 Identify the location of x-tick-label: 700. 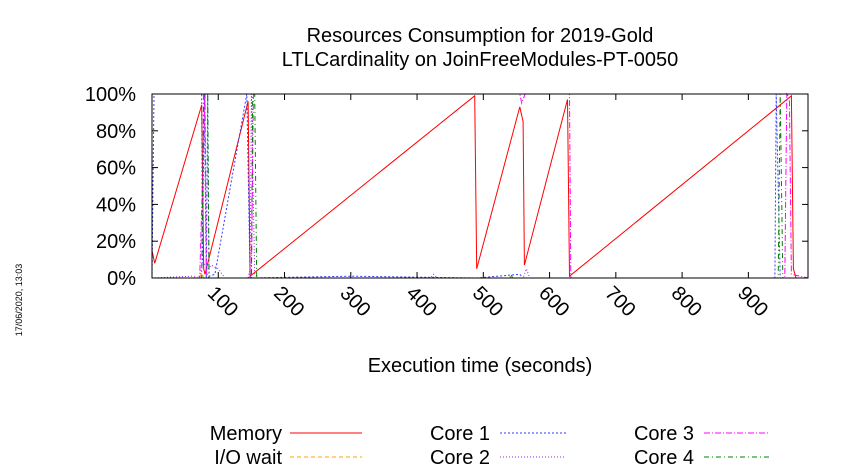
(620, 301).